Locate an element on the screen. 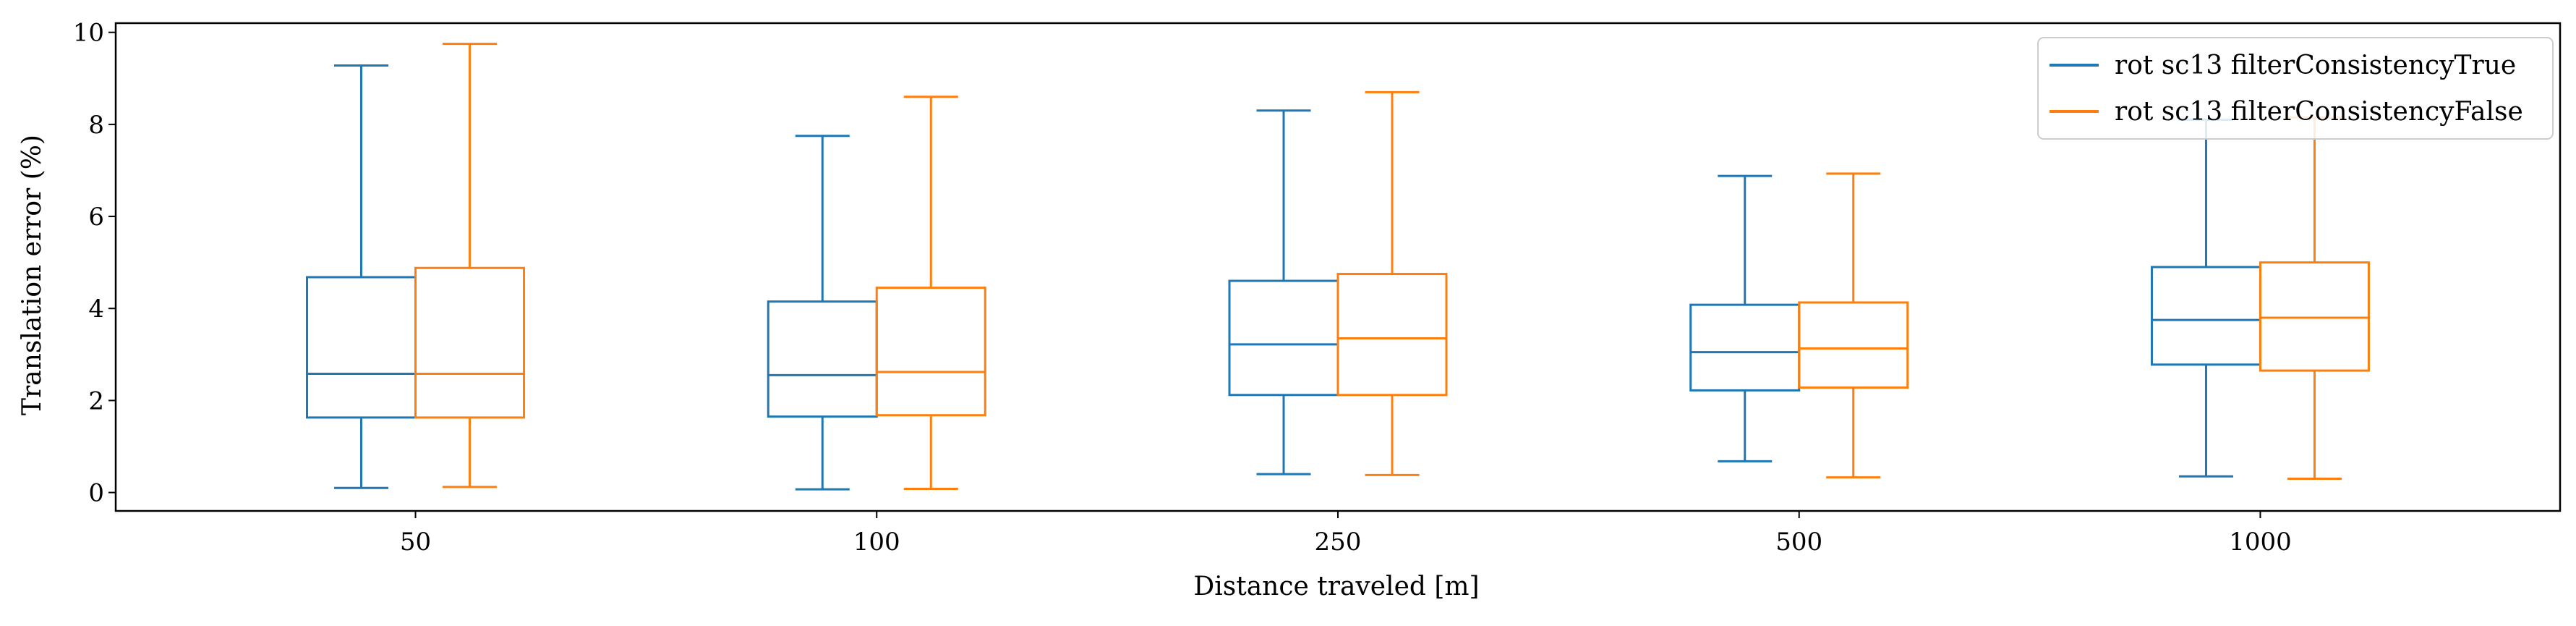  legend-label: rot sc13 filterConsistencyFalse is located at coordinates (2319, 112).